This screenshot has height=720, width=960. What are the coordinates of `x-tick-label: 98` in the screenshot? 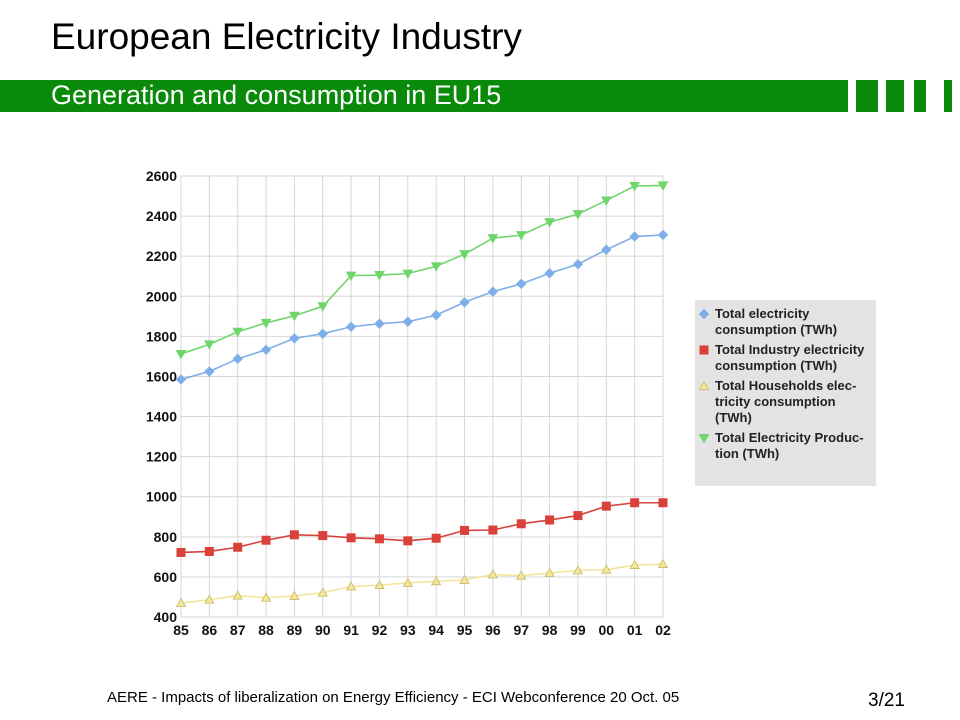 It's located at (550, 630).